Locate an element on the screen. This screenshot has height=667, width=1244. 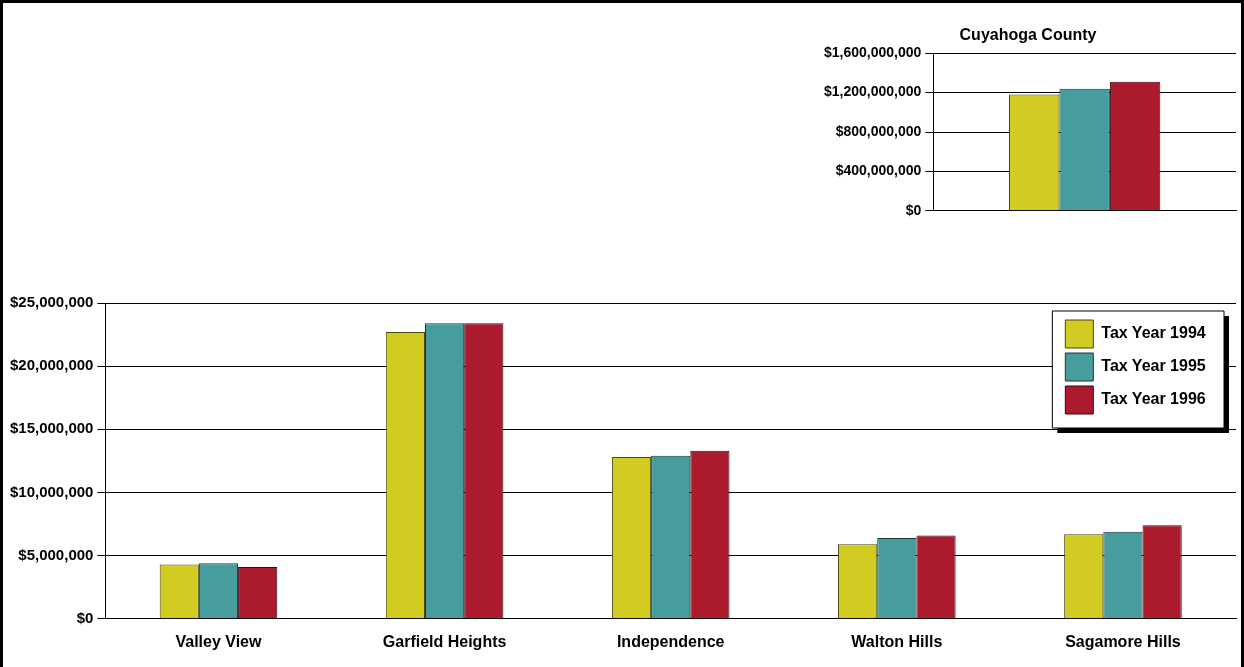
legend-label: Tax Year 1996 is located at coordinates (1153, 399).